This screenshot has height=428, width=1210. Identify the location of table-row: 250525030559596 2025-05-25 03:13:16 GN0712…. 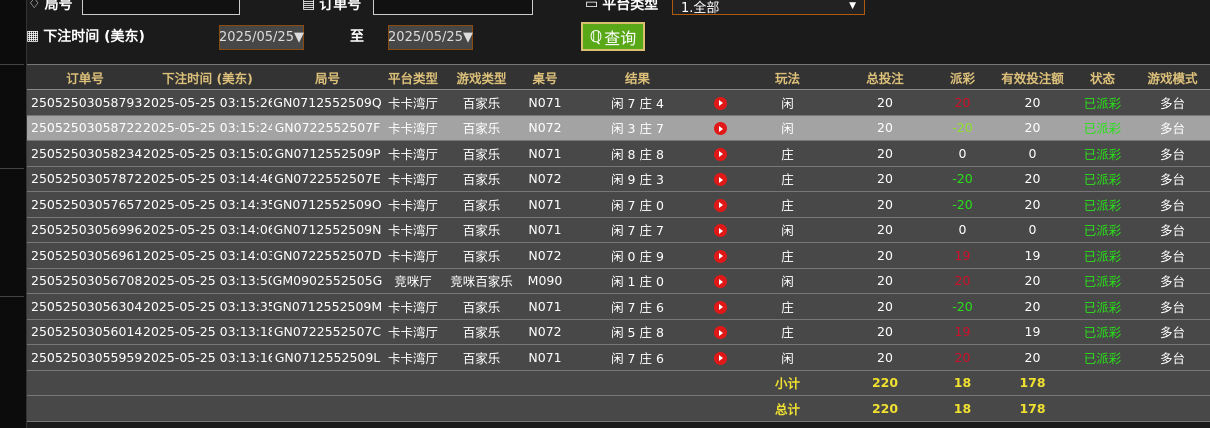
(618, 357).